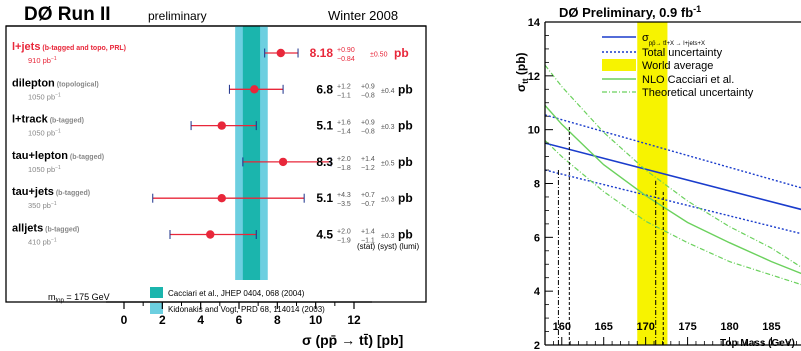 The image size is (801, 351). What do you see at coordinates (698, 93) in the screenshot?
I see `legend-label: Theoretical uncertainty` at bounding box center [698, 93].